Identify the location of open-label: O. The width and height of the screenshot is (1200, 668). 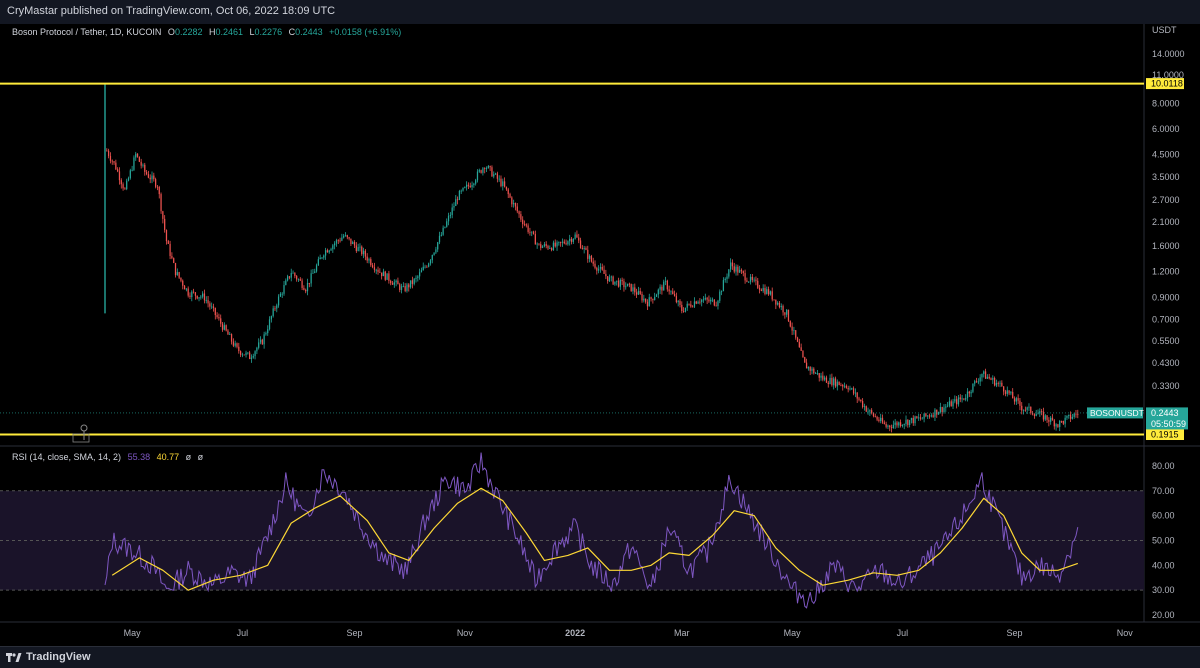
(171, 32).